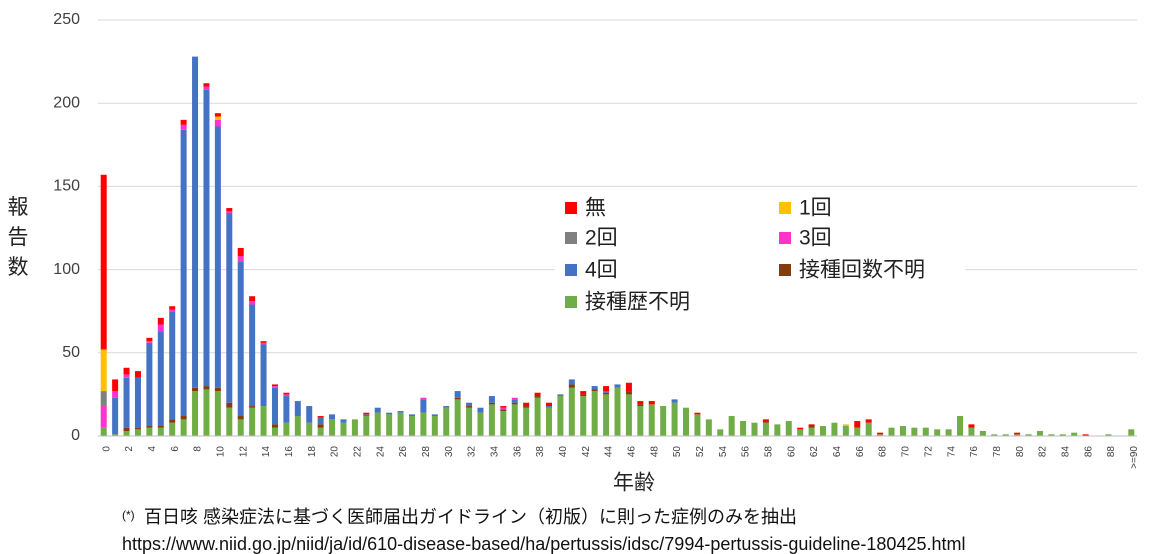 Image resolution: width=1155 pixels, height=554 pixels. What do you see at coordinates (312, 452) in the screenshot?
I see `x-tick-label: 18` at bounding box center [312, 452].